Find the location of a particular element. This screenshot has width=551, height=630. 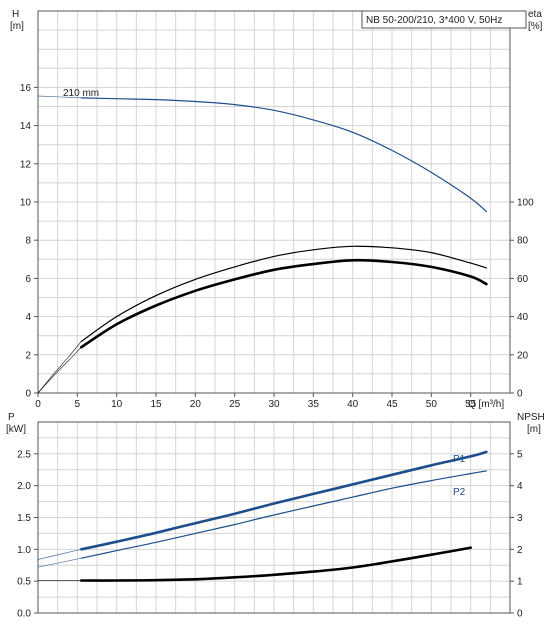

series-label-p1: P1 is located at coordinates (459, 459).